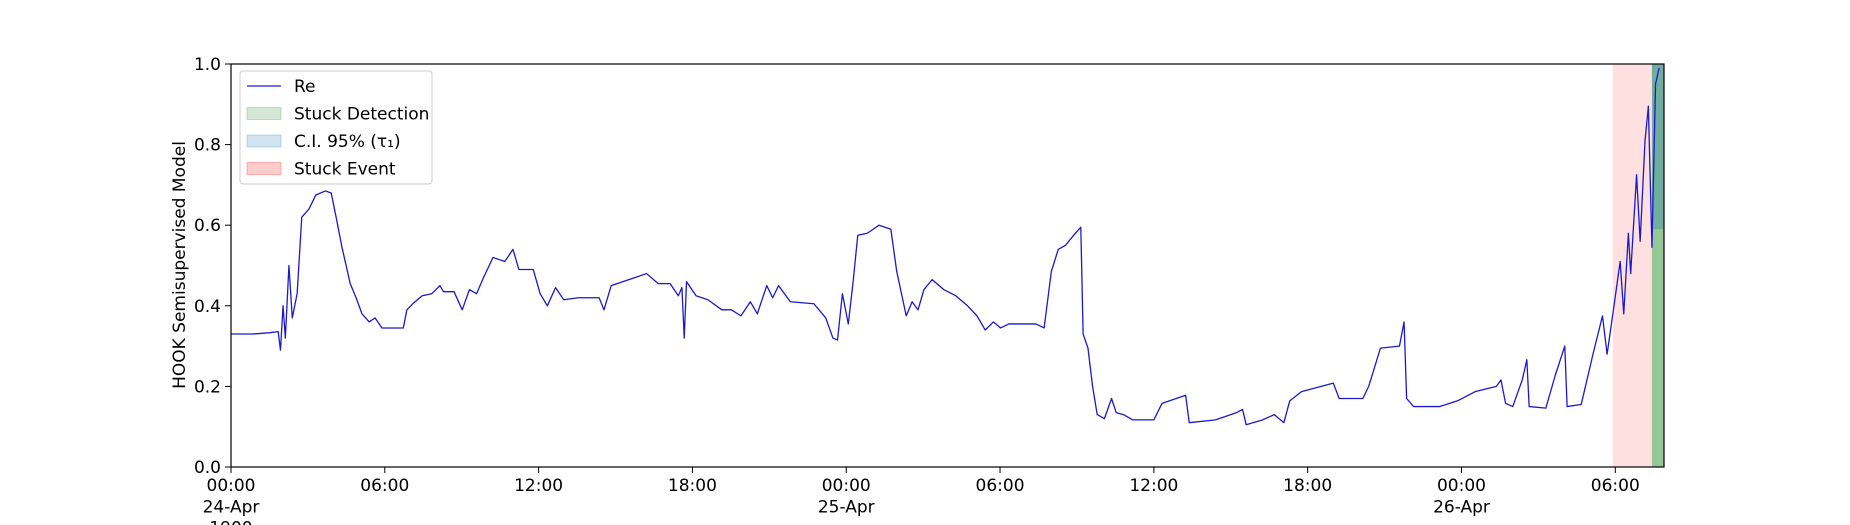 The width and height of the screenshot is (1850, 525). What do you see at coordinates (345, 170) in the screenshot?
I see `legend-label: Stuck Event` at bounding box center [345, 170].